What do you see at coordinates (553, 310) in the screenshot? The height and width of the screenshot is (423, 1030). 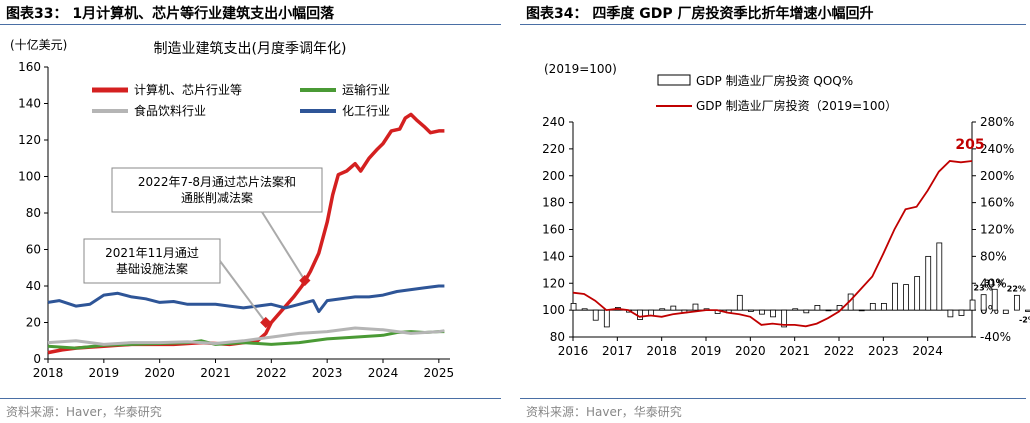 I see `right-y-tick-label: 100` at bounding box center [553, 310].